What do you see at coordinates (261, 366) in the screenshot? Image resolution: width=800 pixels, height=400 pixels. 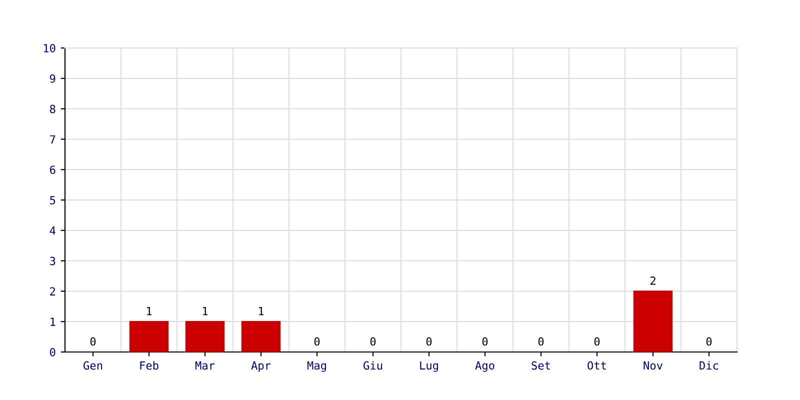 I see `x-tick-label: Apr` at bounding box center [261, 366].